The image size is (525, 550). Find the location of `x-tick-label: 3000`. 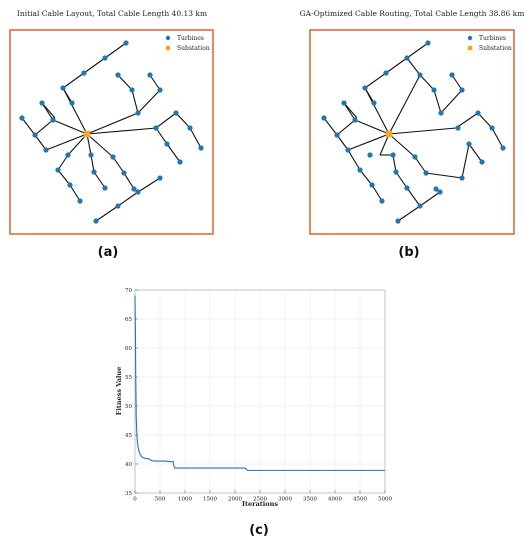

x-tick-label: 3000 is located at coordinates (285, 500).